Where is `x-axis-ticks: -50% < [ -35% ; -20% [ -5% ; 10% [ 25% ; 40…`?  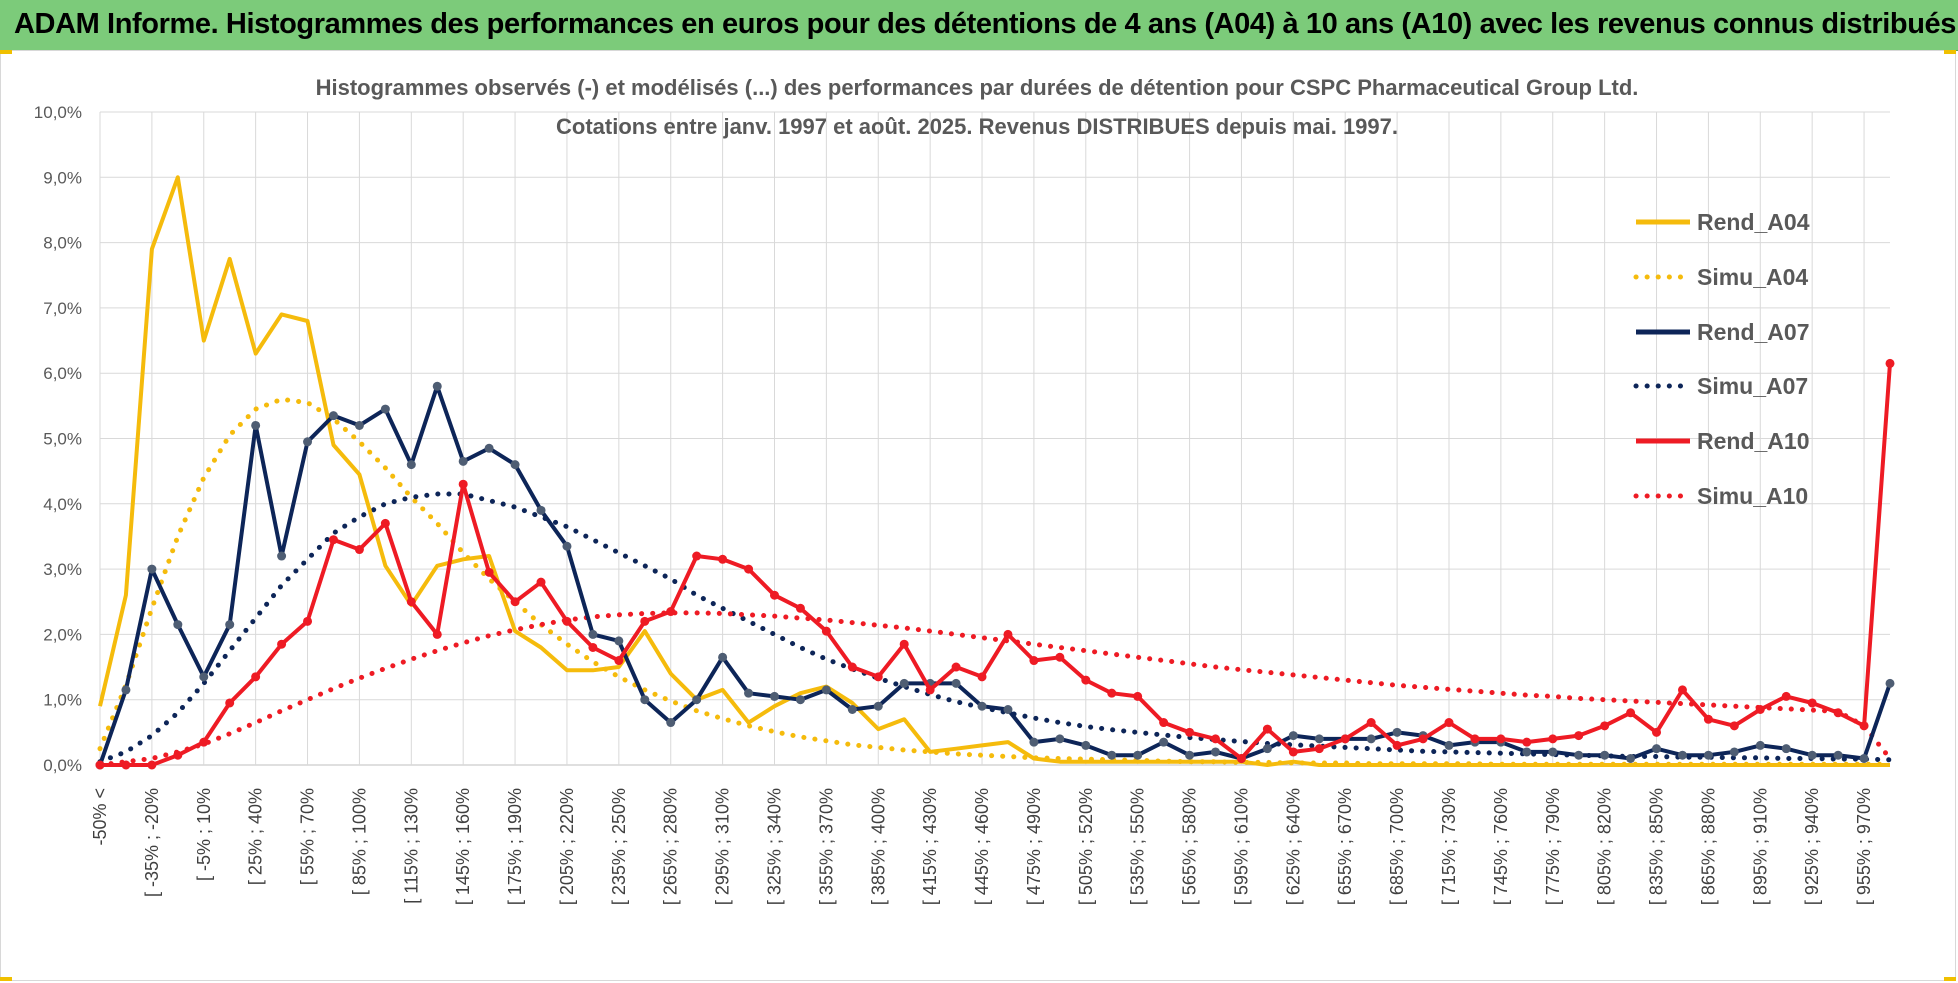 x-axis-ticks: -50% < [ -35% ; -20% [ -5% ; 10% [ 25% ; 40… is located at coordinates (982, 846).